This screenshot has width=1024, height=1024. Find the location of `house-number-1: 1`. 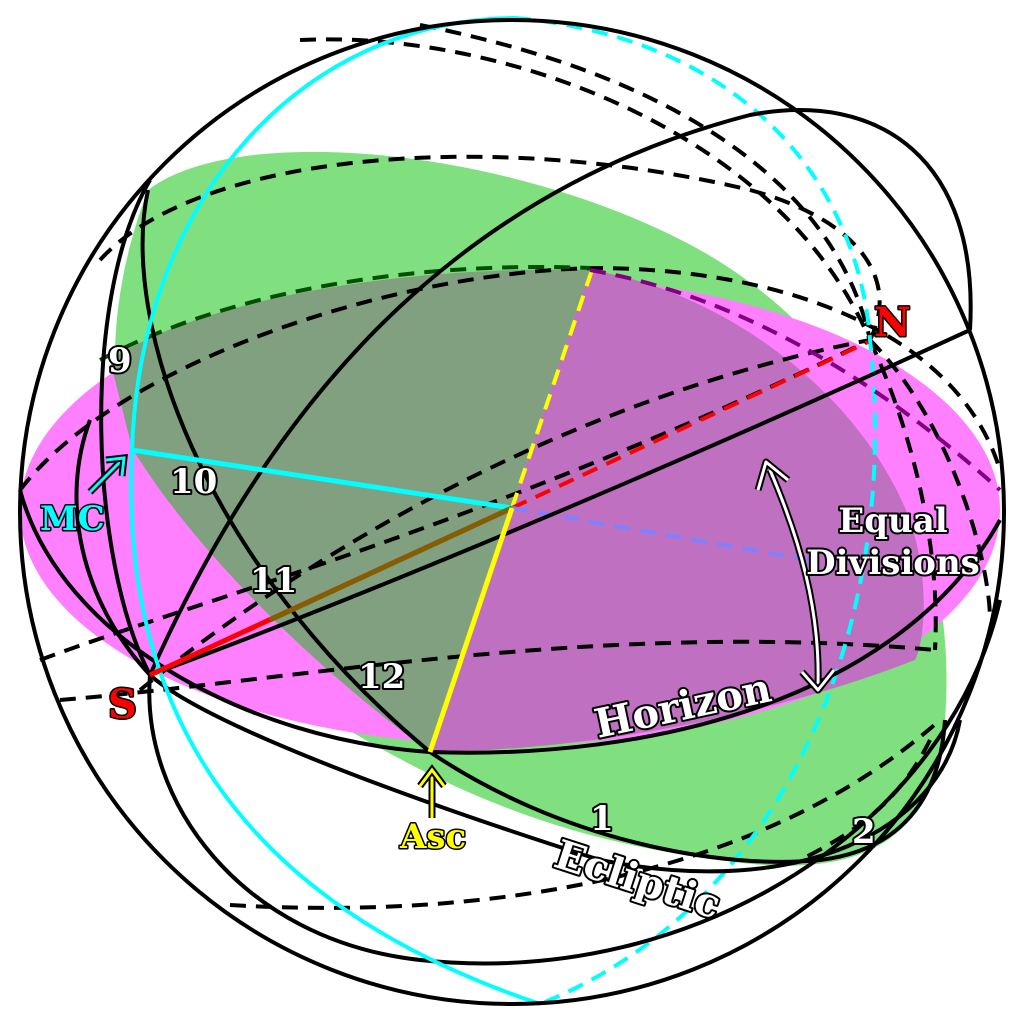

house-number-1: 1 is located at coordinates (602, 819).